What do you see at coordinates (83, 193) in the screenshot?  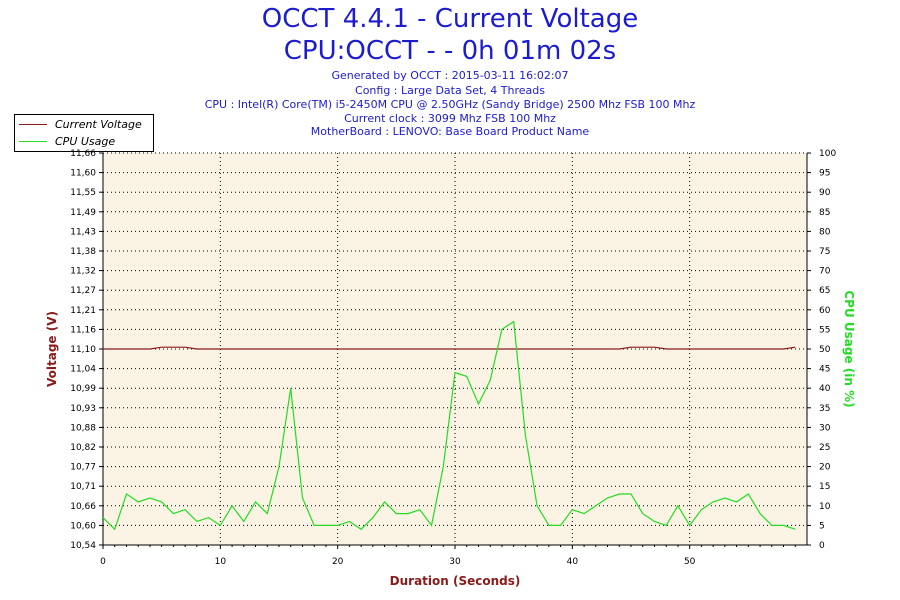 I see `left-tick-label: 11,55` at bounding box center [83, 193].